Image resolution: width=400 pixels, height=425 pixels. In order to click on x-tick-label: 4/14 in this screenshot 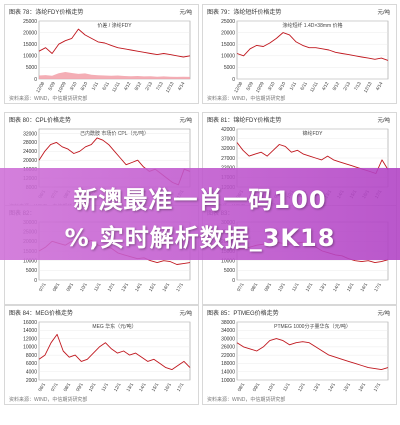, I will do `click(379, 86)`.